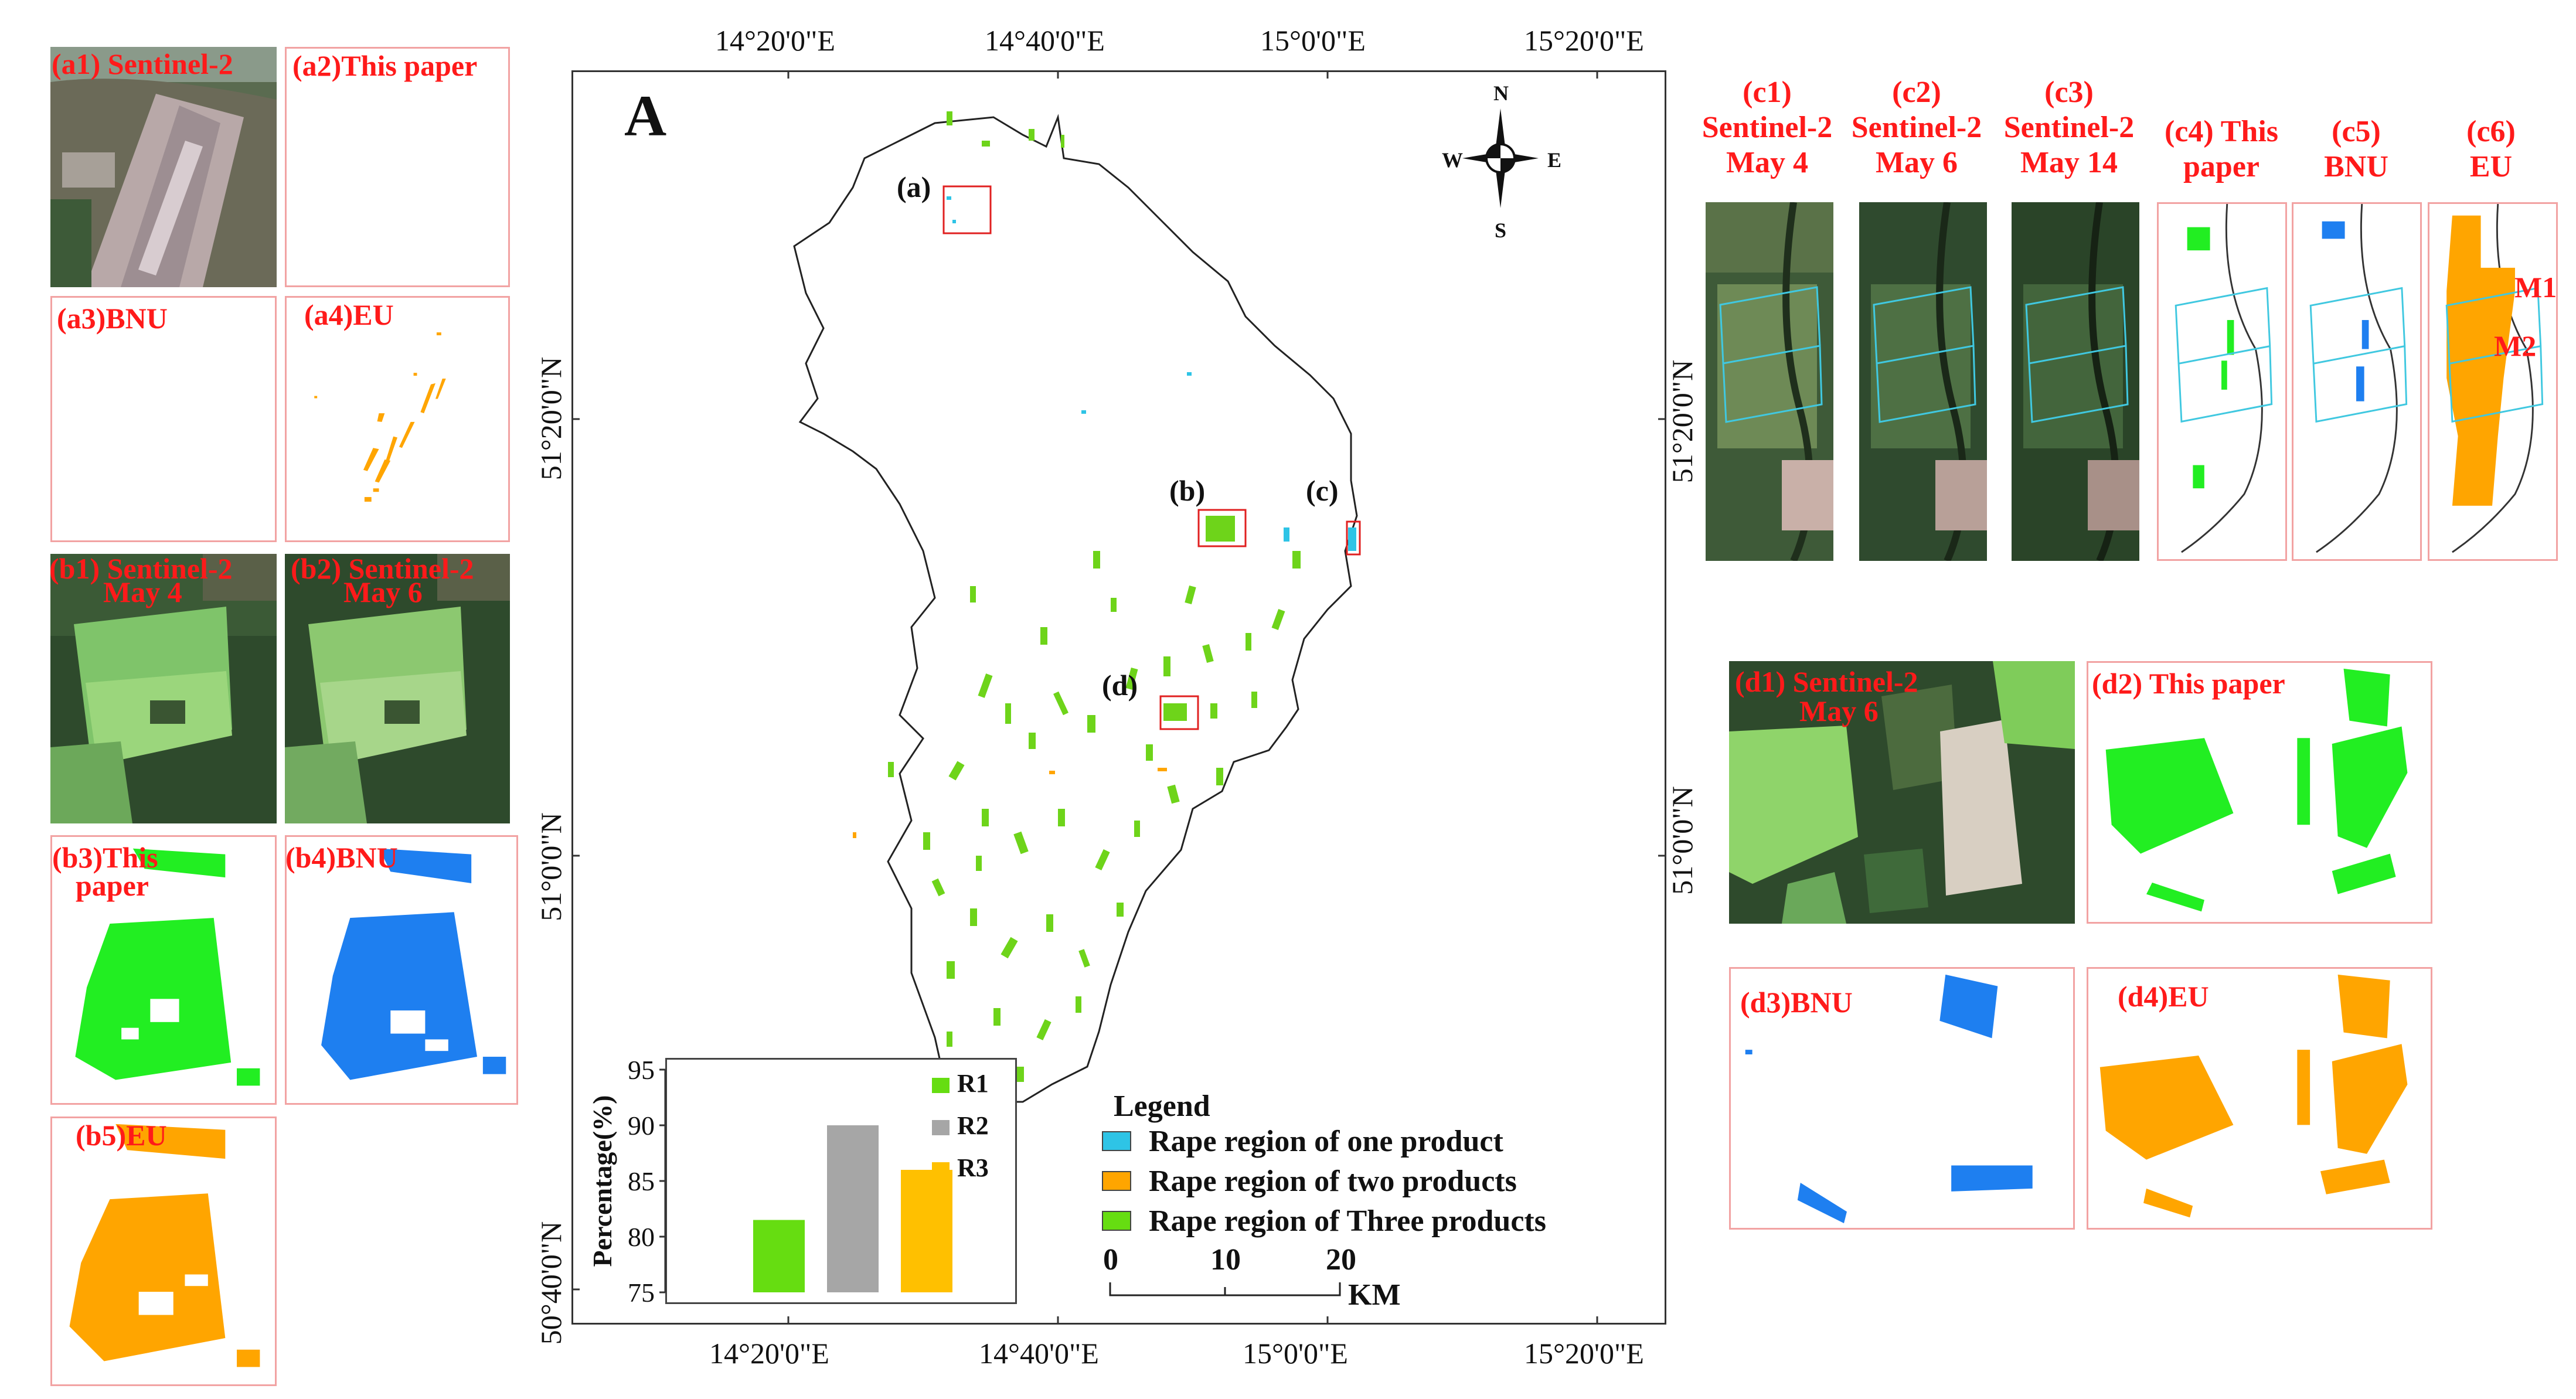 The height and width of the screenshot is (1399, 2576). Describe the element at coordinates (1333, 1181) in the screenshot. I see `legend-item-two: Rape region of two products` at that location.